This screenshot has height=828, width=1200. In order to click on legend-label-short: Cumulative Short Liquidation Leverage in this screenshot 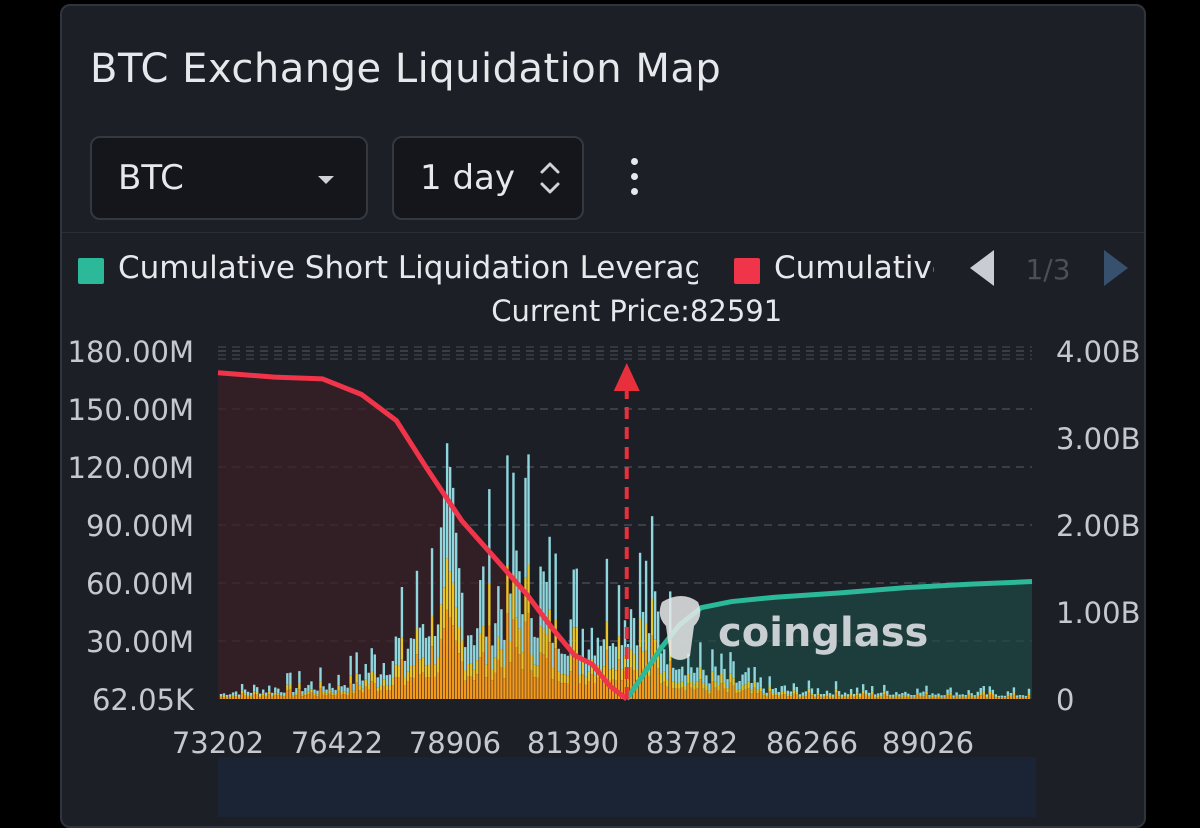, I will do `click(408, 268)`.